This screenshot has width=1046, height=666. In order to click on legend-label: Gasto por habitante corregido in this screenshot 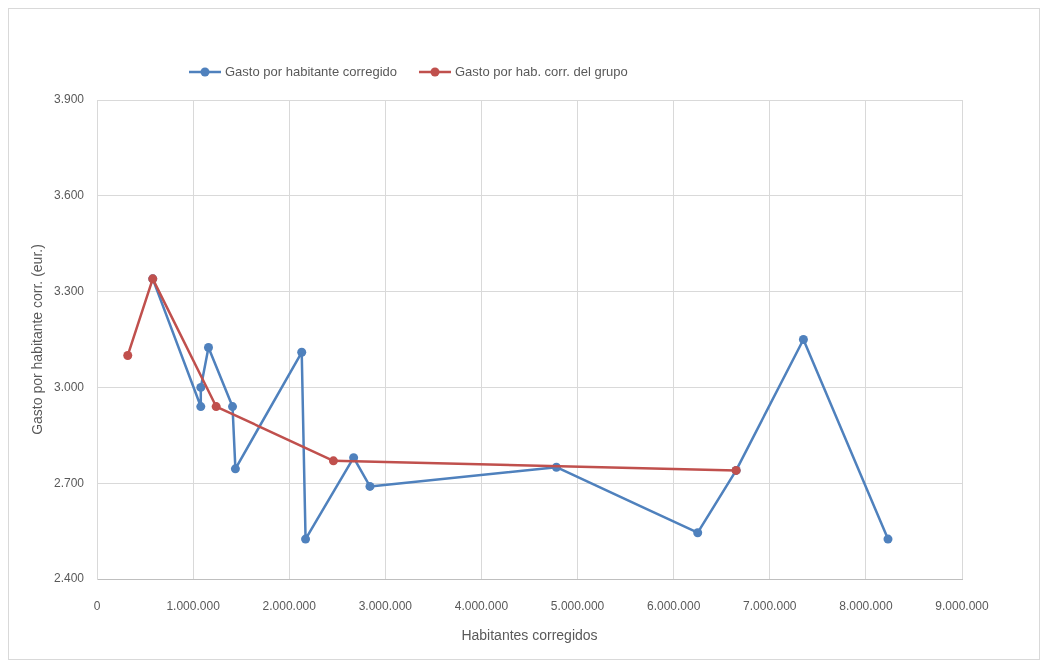, I will do `click(311, 71)`.